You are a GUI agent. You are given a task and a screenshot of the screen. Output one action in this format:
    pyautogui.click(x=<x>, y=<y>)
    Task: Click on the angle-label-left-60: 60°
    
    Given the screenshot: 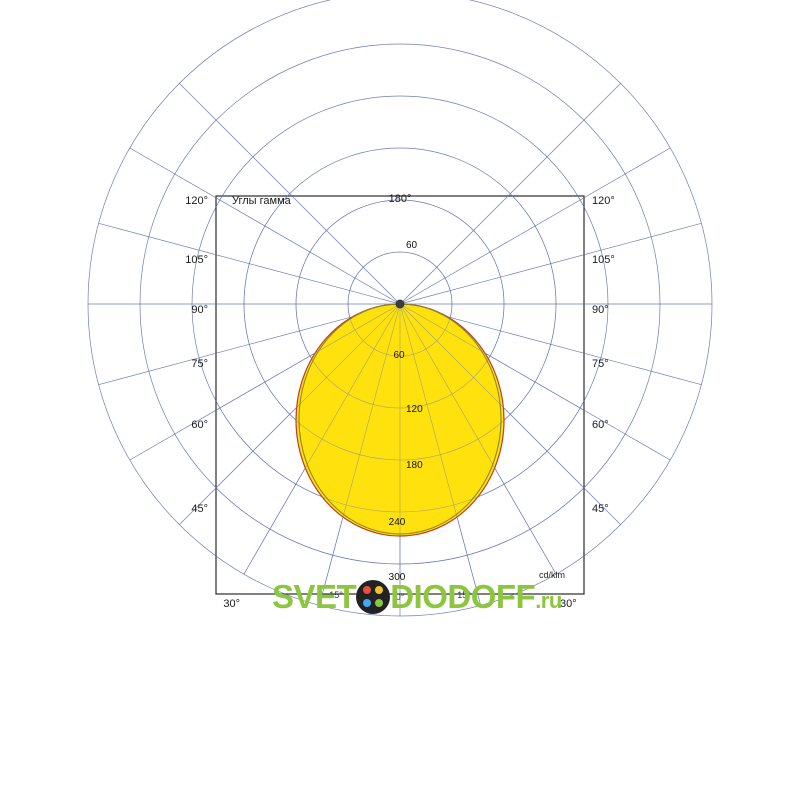 What is the action you would take?
    pyautogui.click(x=199, y=425)
    